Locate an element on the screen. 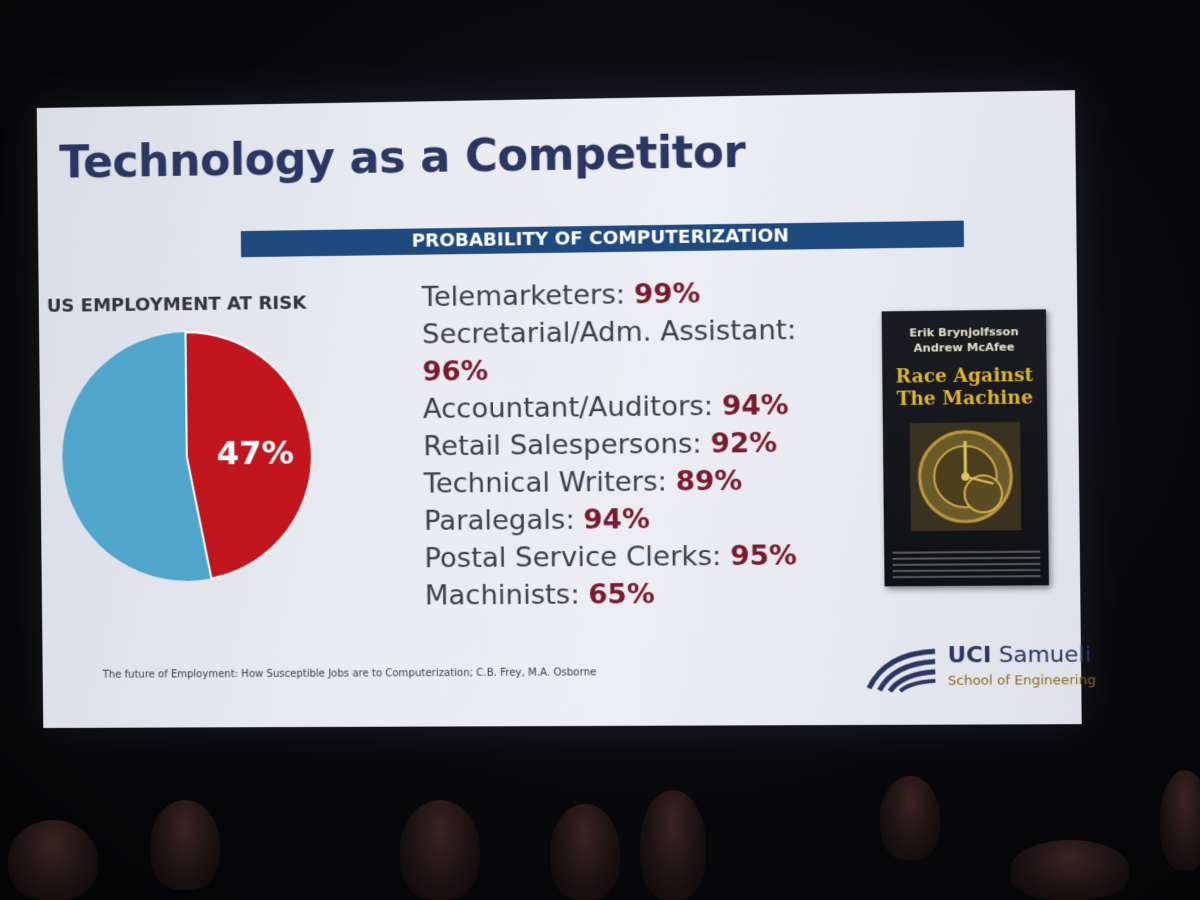  job-item: Retail Salespersons: 92% is located at coordinates (610, 444).